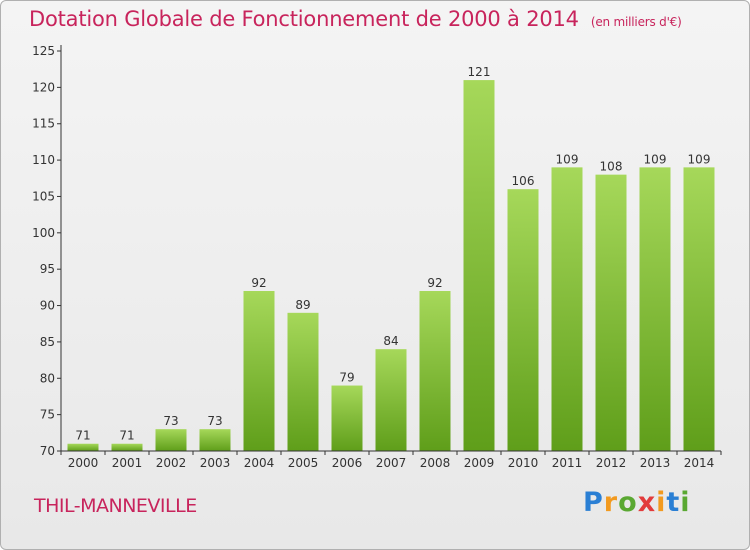  Describe the element at coordinates (43, 196) in the screenshot. I see `y-tick-label: 105` at that location.